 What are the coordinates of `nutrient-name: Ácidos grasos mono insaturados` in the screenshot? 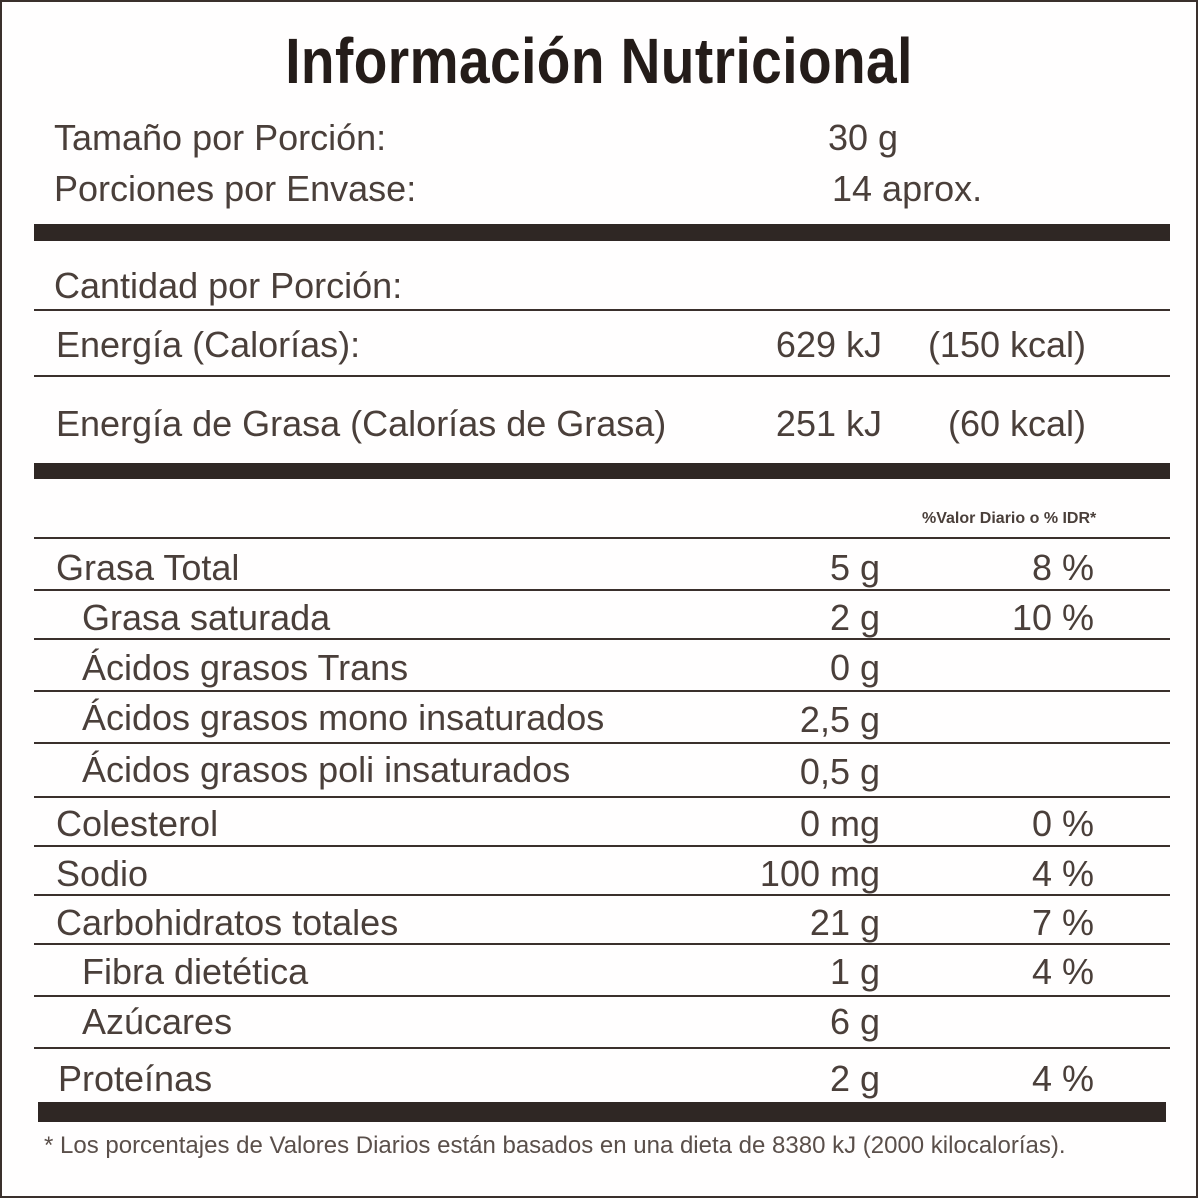 It's located at (343, 717).